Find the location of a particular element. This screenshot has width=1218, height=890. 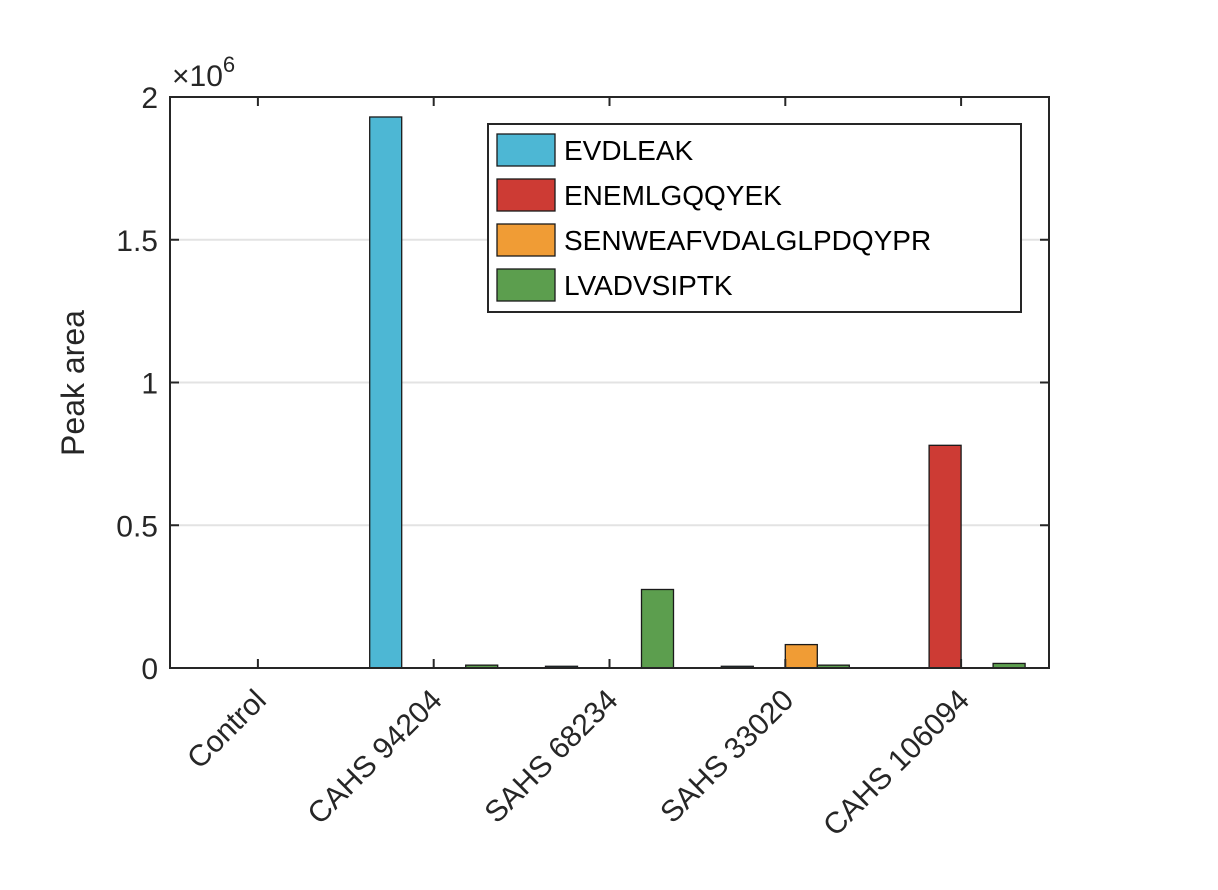

legend-label: ENEMLGQQYEK is located at coordinates (673, 195).